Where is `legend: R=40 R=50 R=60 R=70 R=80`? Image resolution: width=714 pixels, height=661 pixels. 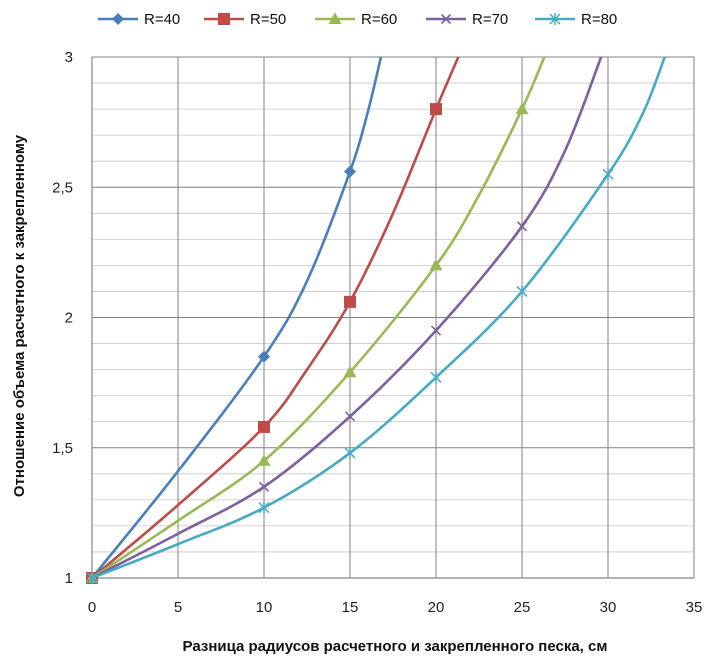
legend: R=40 R=50 R=60 R=70 R=80 is located at coordinates (357, 19).